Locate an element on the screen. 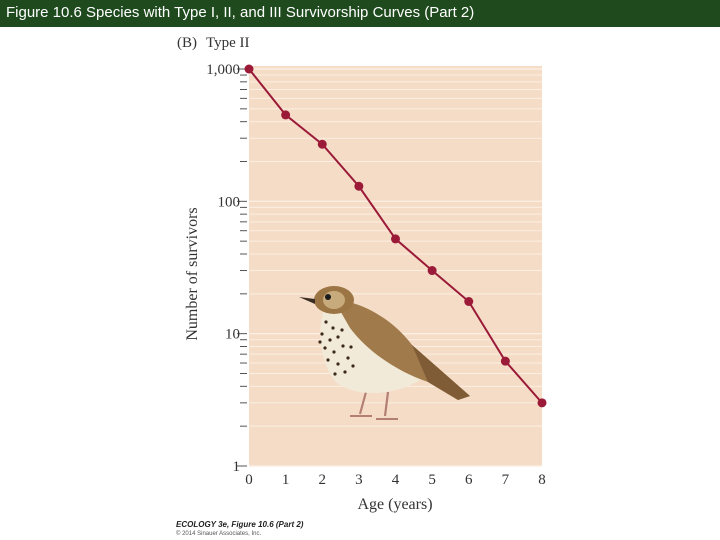 The height and width of the screenshot is (540, 720). y-tick-label: 100 is located at coordinates (229, 202).